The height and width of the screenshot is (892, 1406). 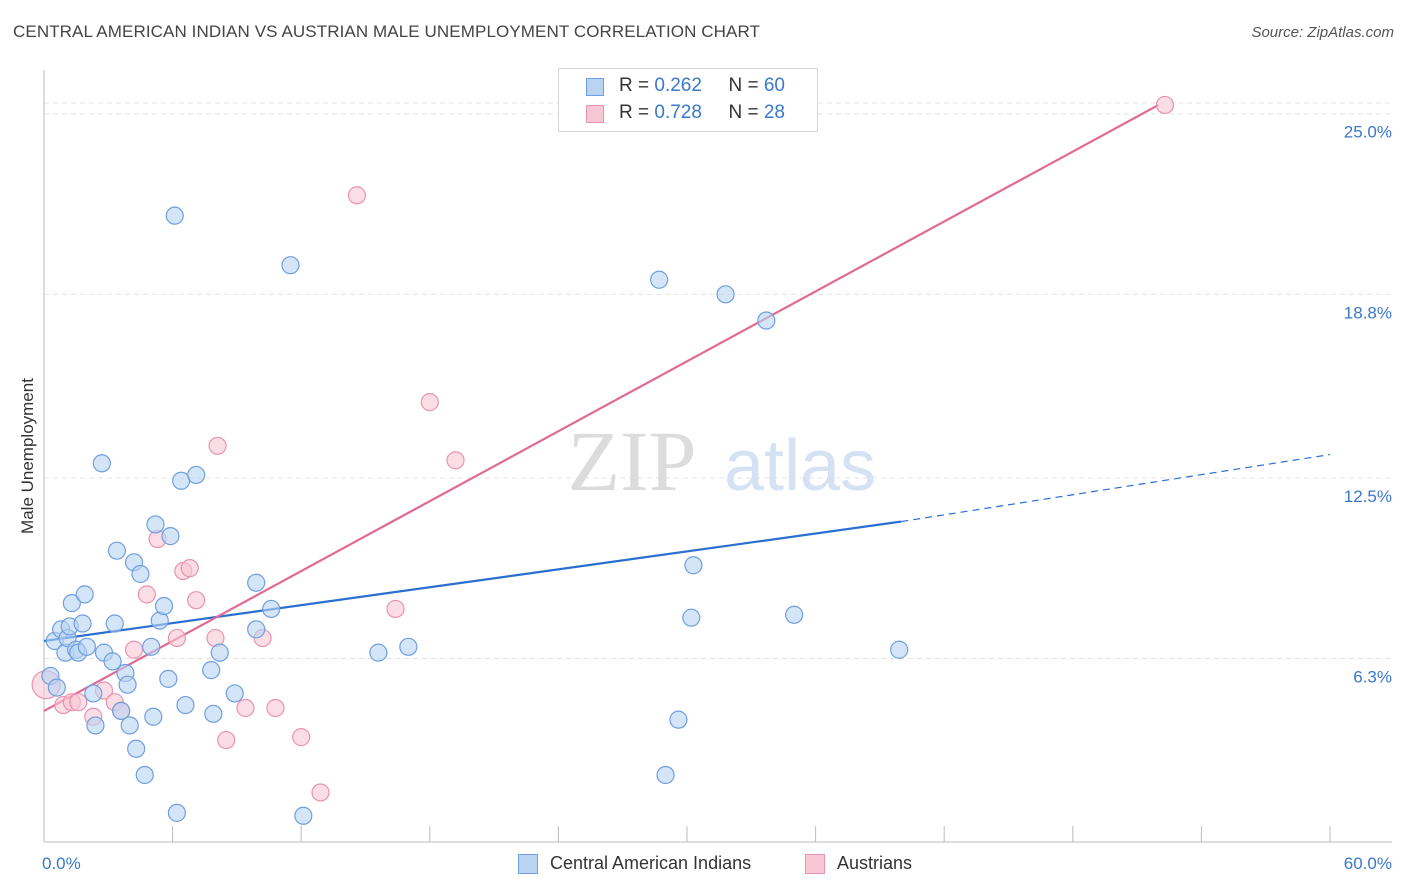 What do you see at coordinates (1368, 132) in the screenshot?
I see `y-tick-label: 25.0%` at bounding box center [1368, 132].